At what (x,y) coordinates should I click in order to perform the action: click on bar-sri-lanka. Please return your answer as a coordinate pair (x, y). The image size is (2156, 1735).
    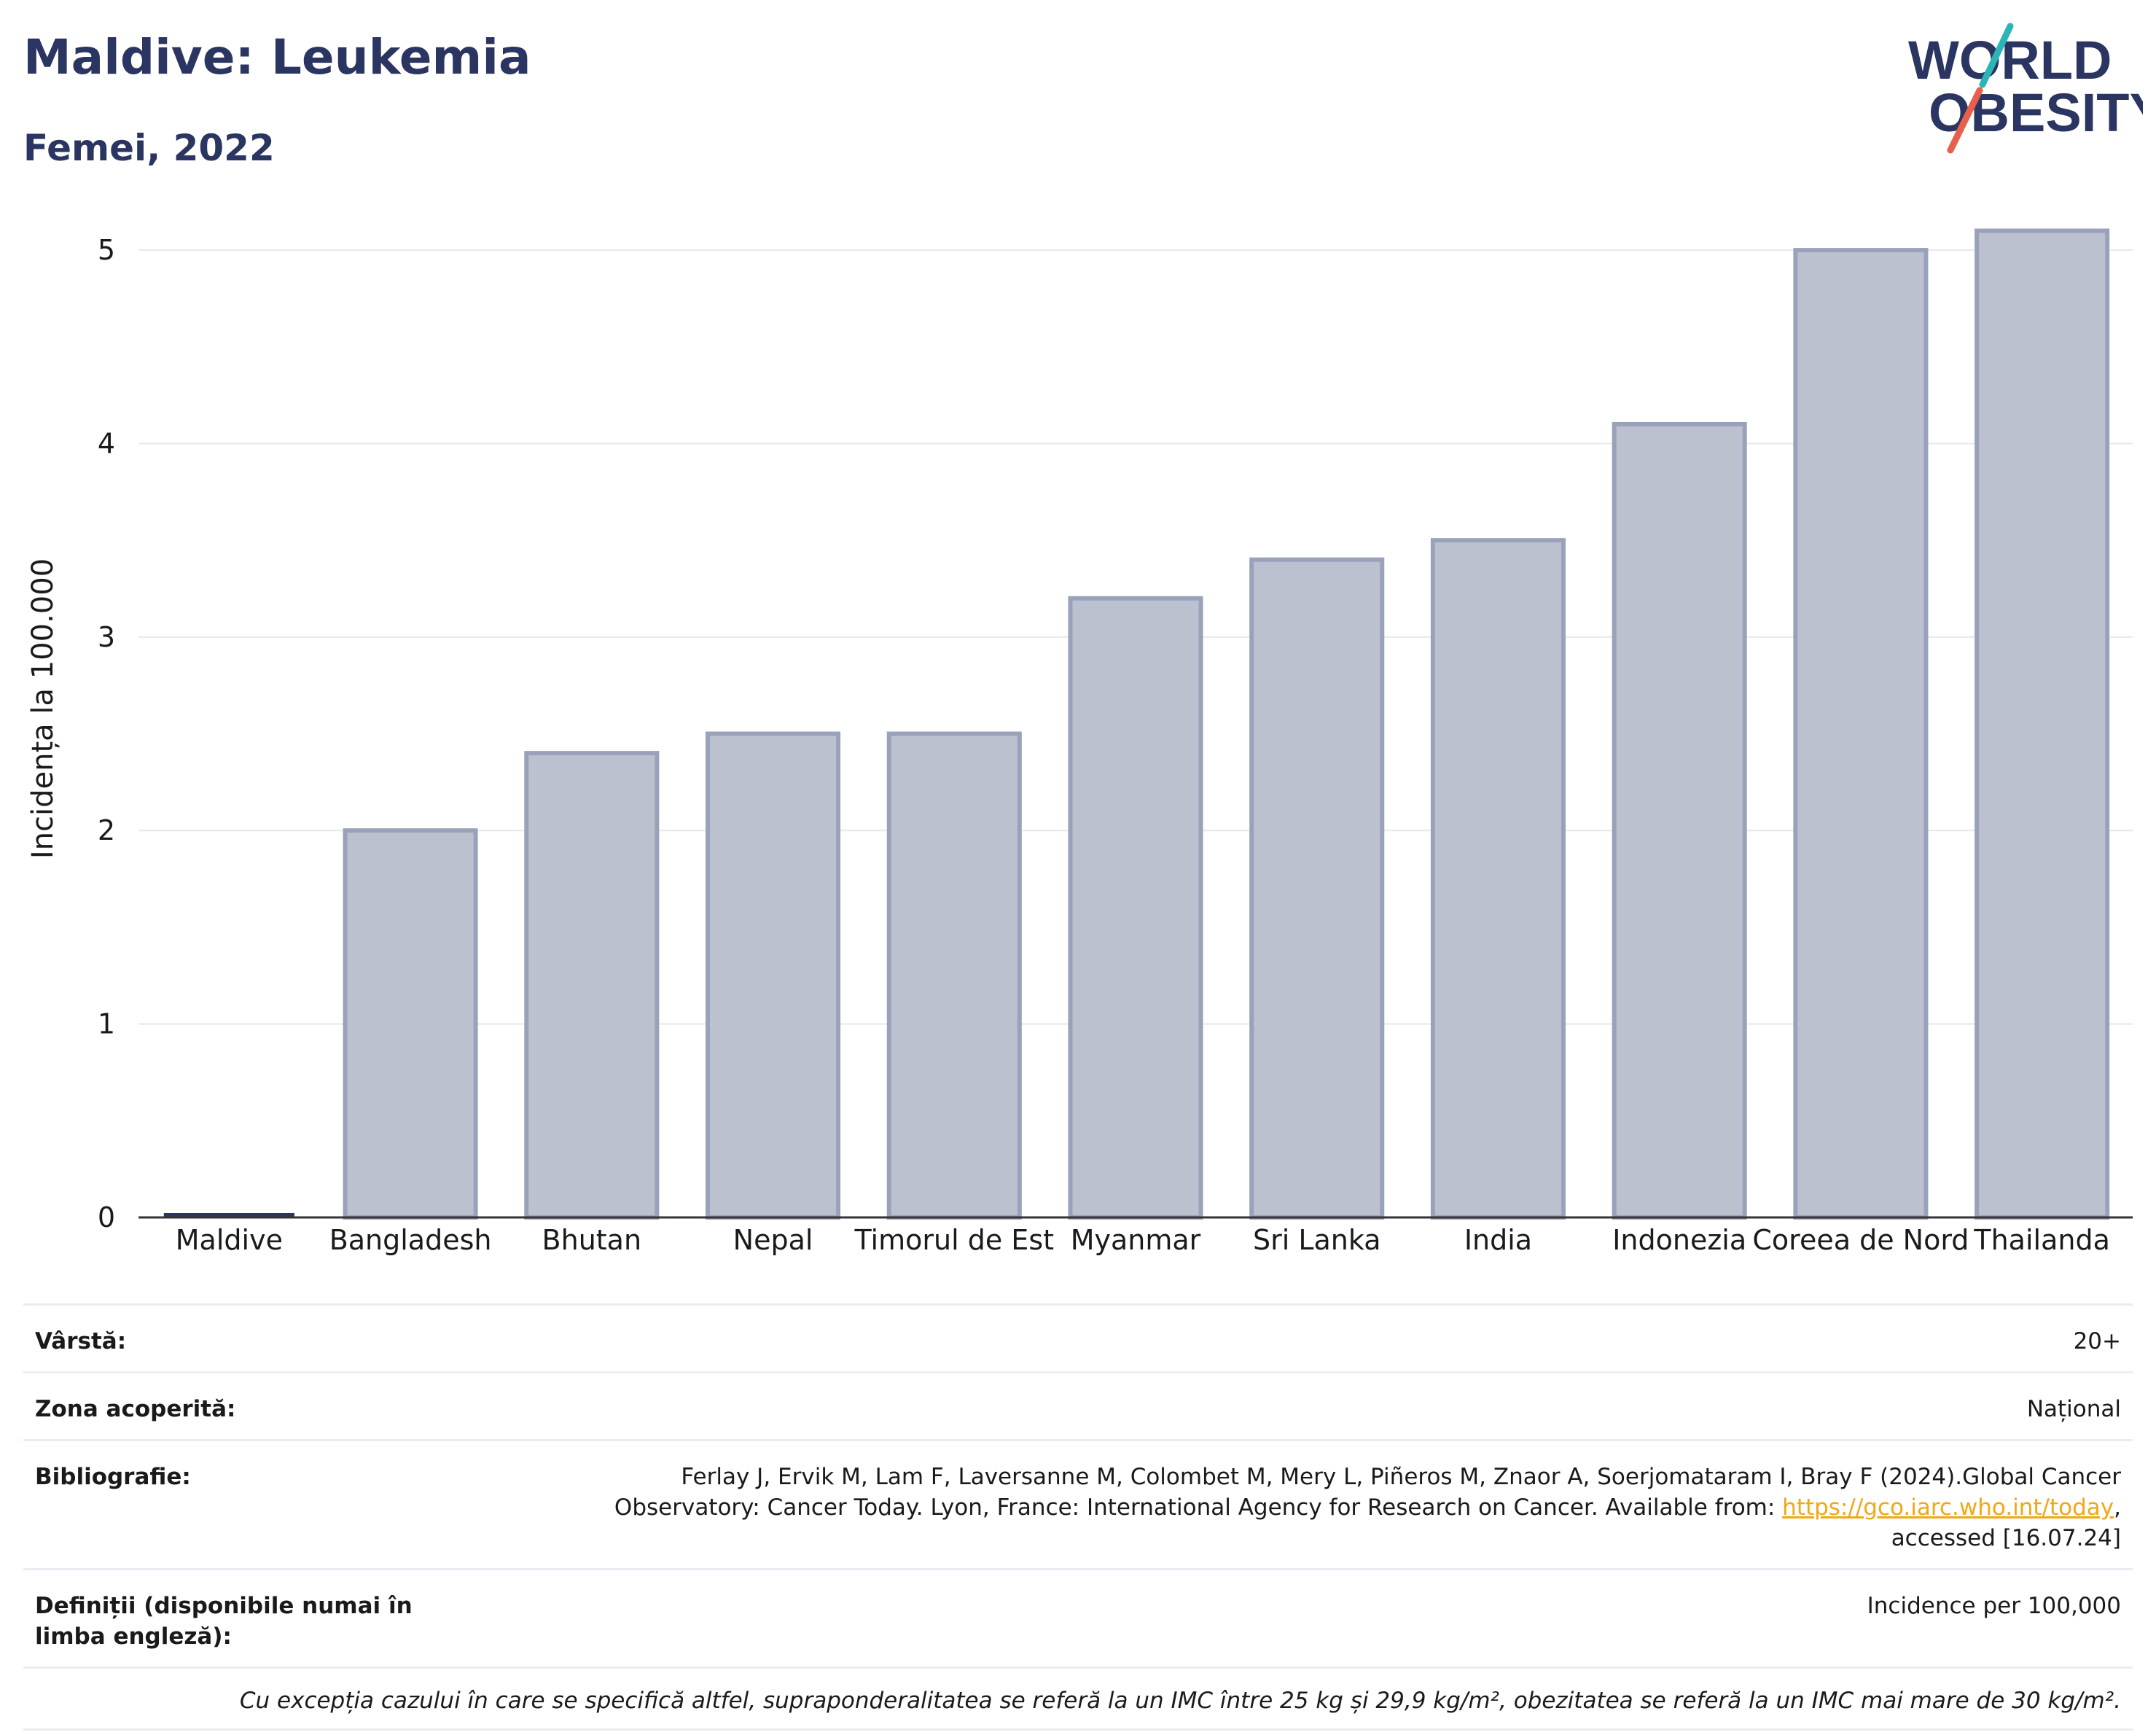
    Looking at the image, I should click on (1317, 888).